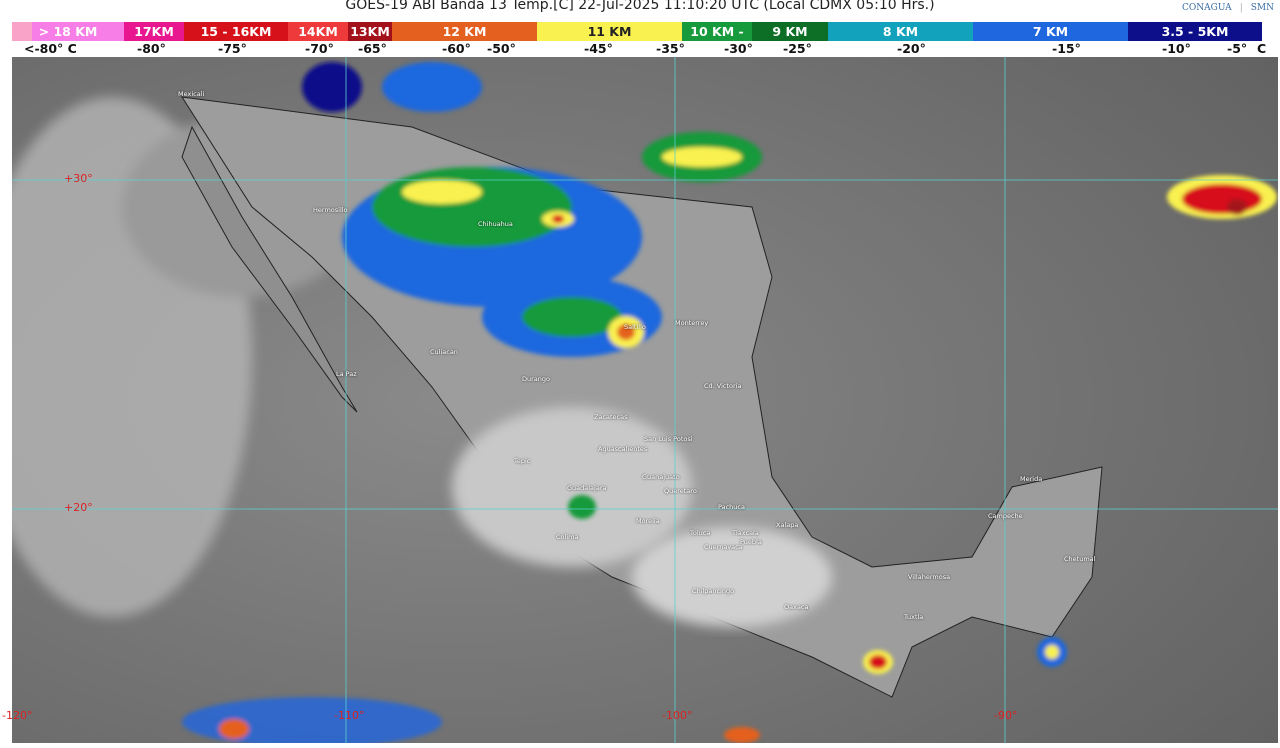 The width and height of the screenshot is (1280, 748). What do you see at coordinates (1005, 516) in the screenshot?
I see `city-label: Campeche` at bounding box center [1005, 516].